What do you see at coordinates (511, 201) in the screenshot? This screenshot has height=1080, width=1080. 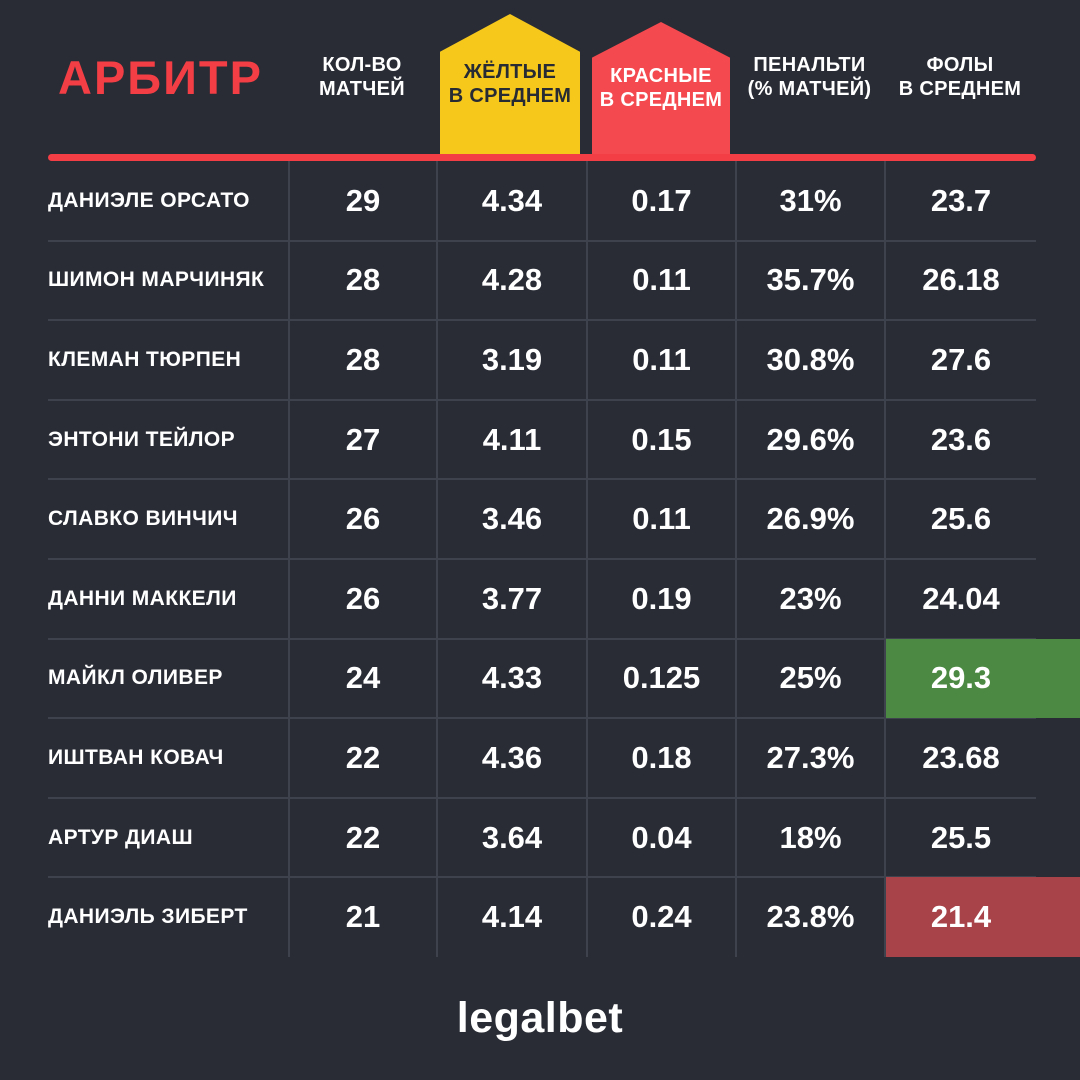 I see `yellow-avg-cell: 4.34` at bounding box center [511, 201].